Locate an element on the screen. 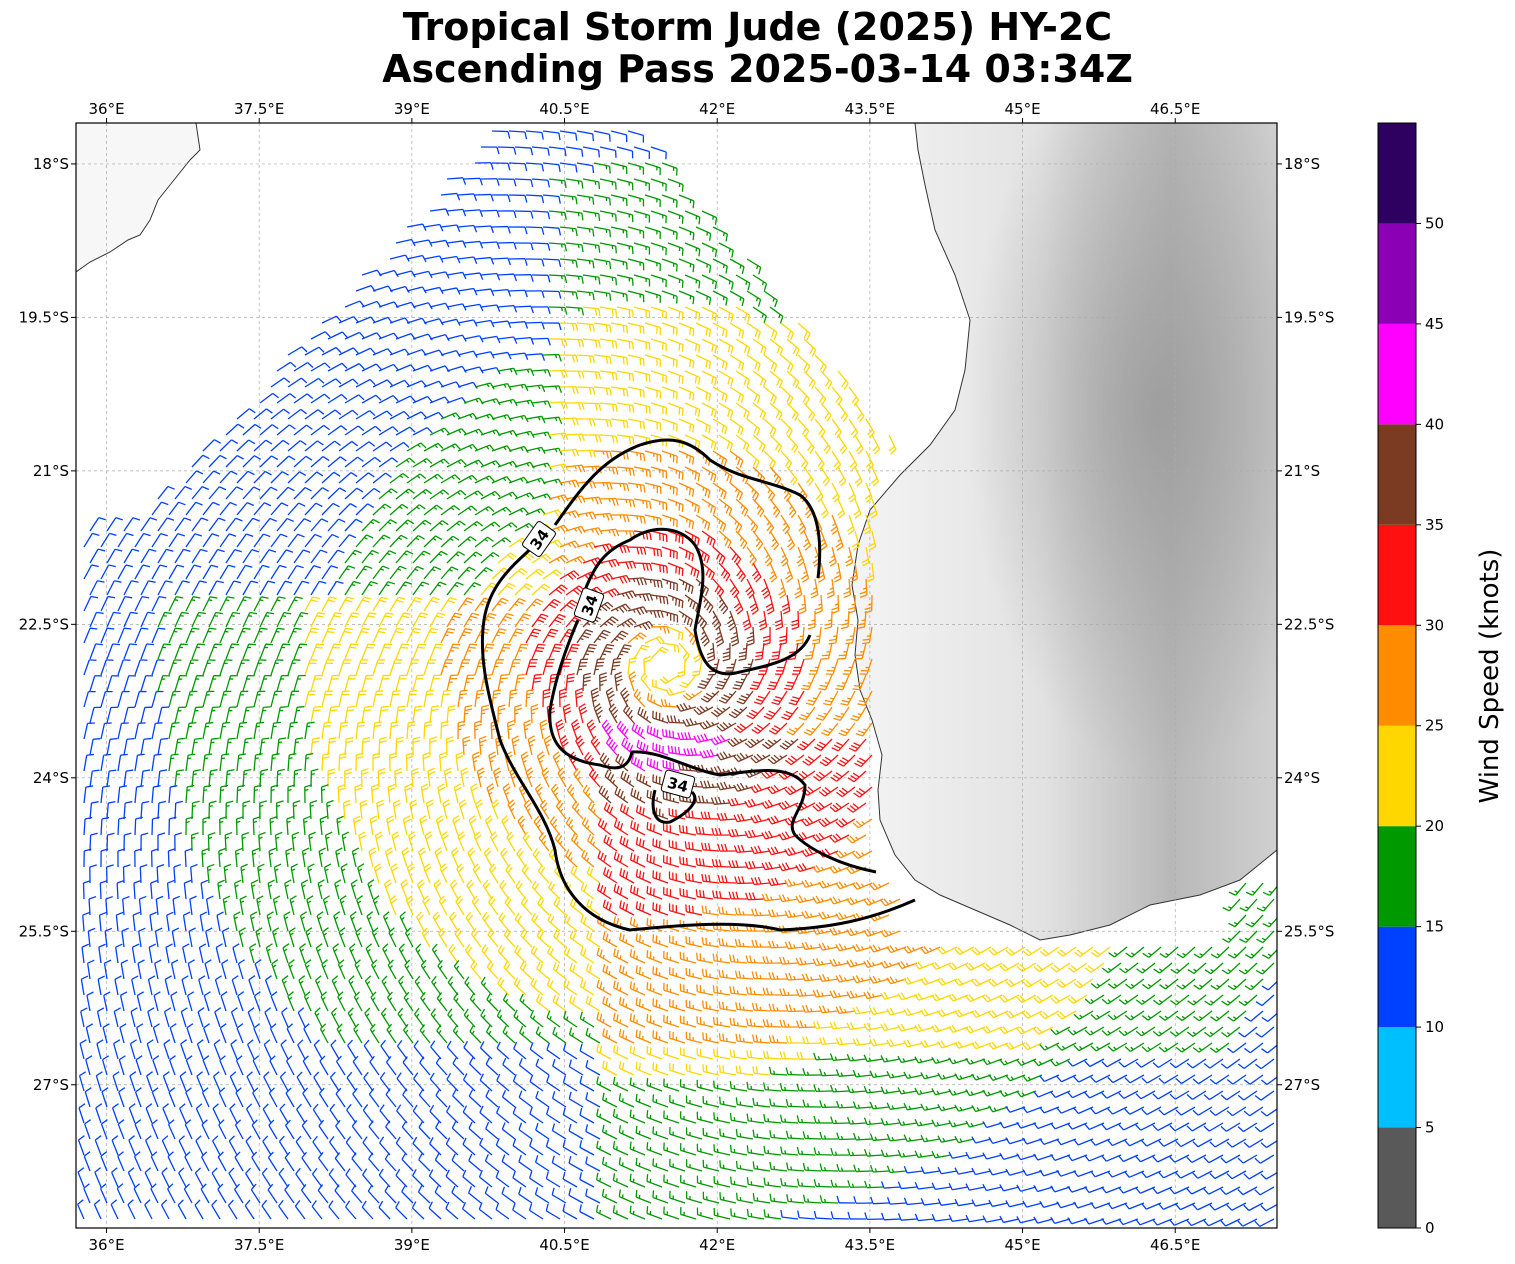 This screenshot has height=1264, width=1515. lon-tick-label: 37.5°E is located at coordinates (259, 109).